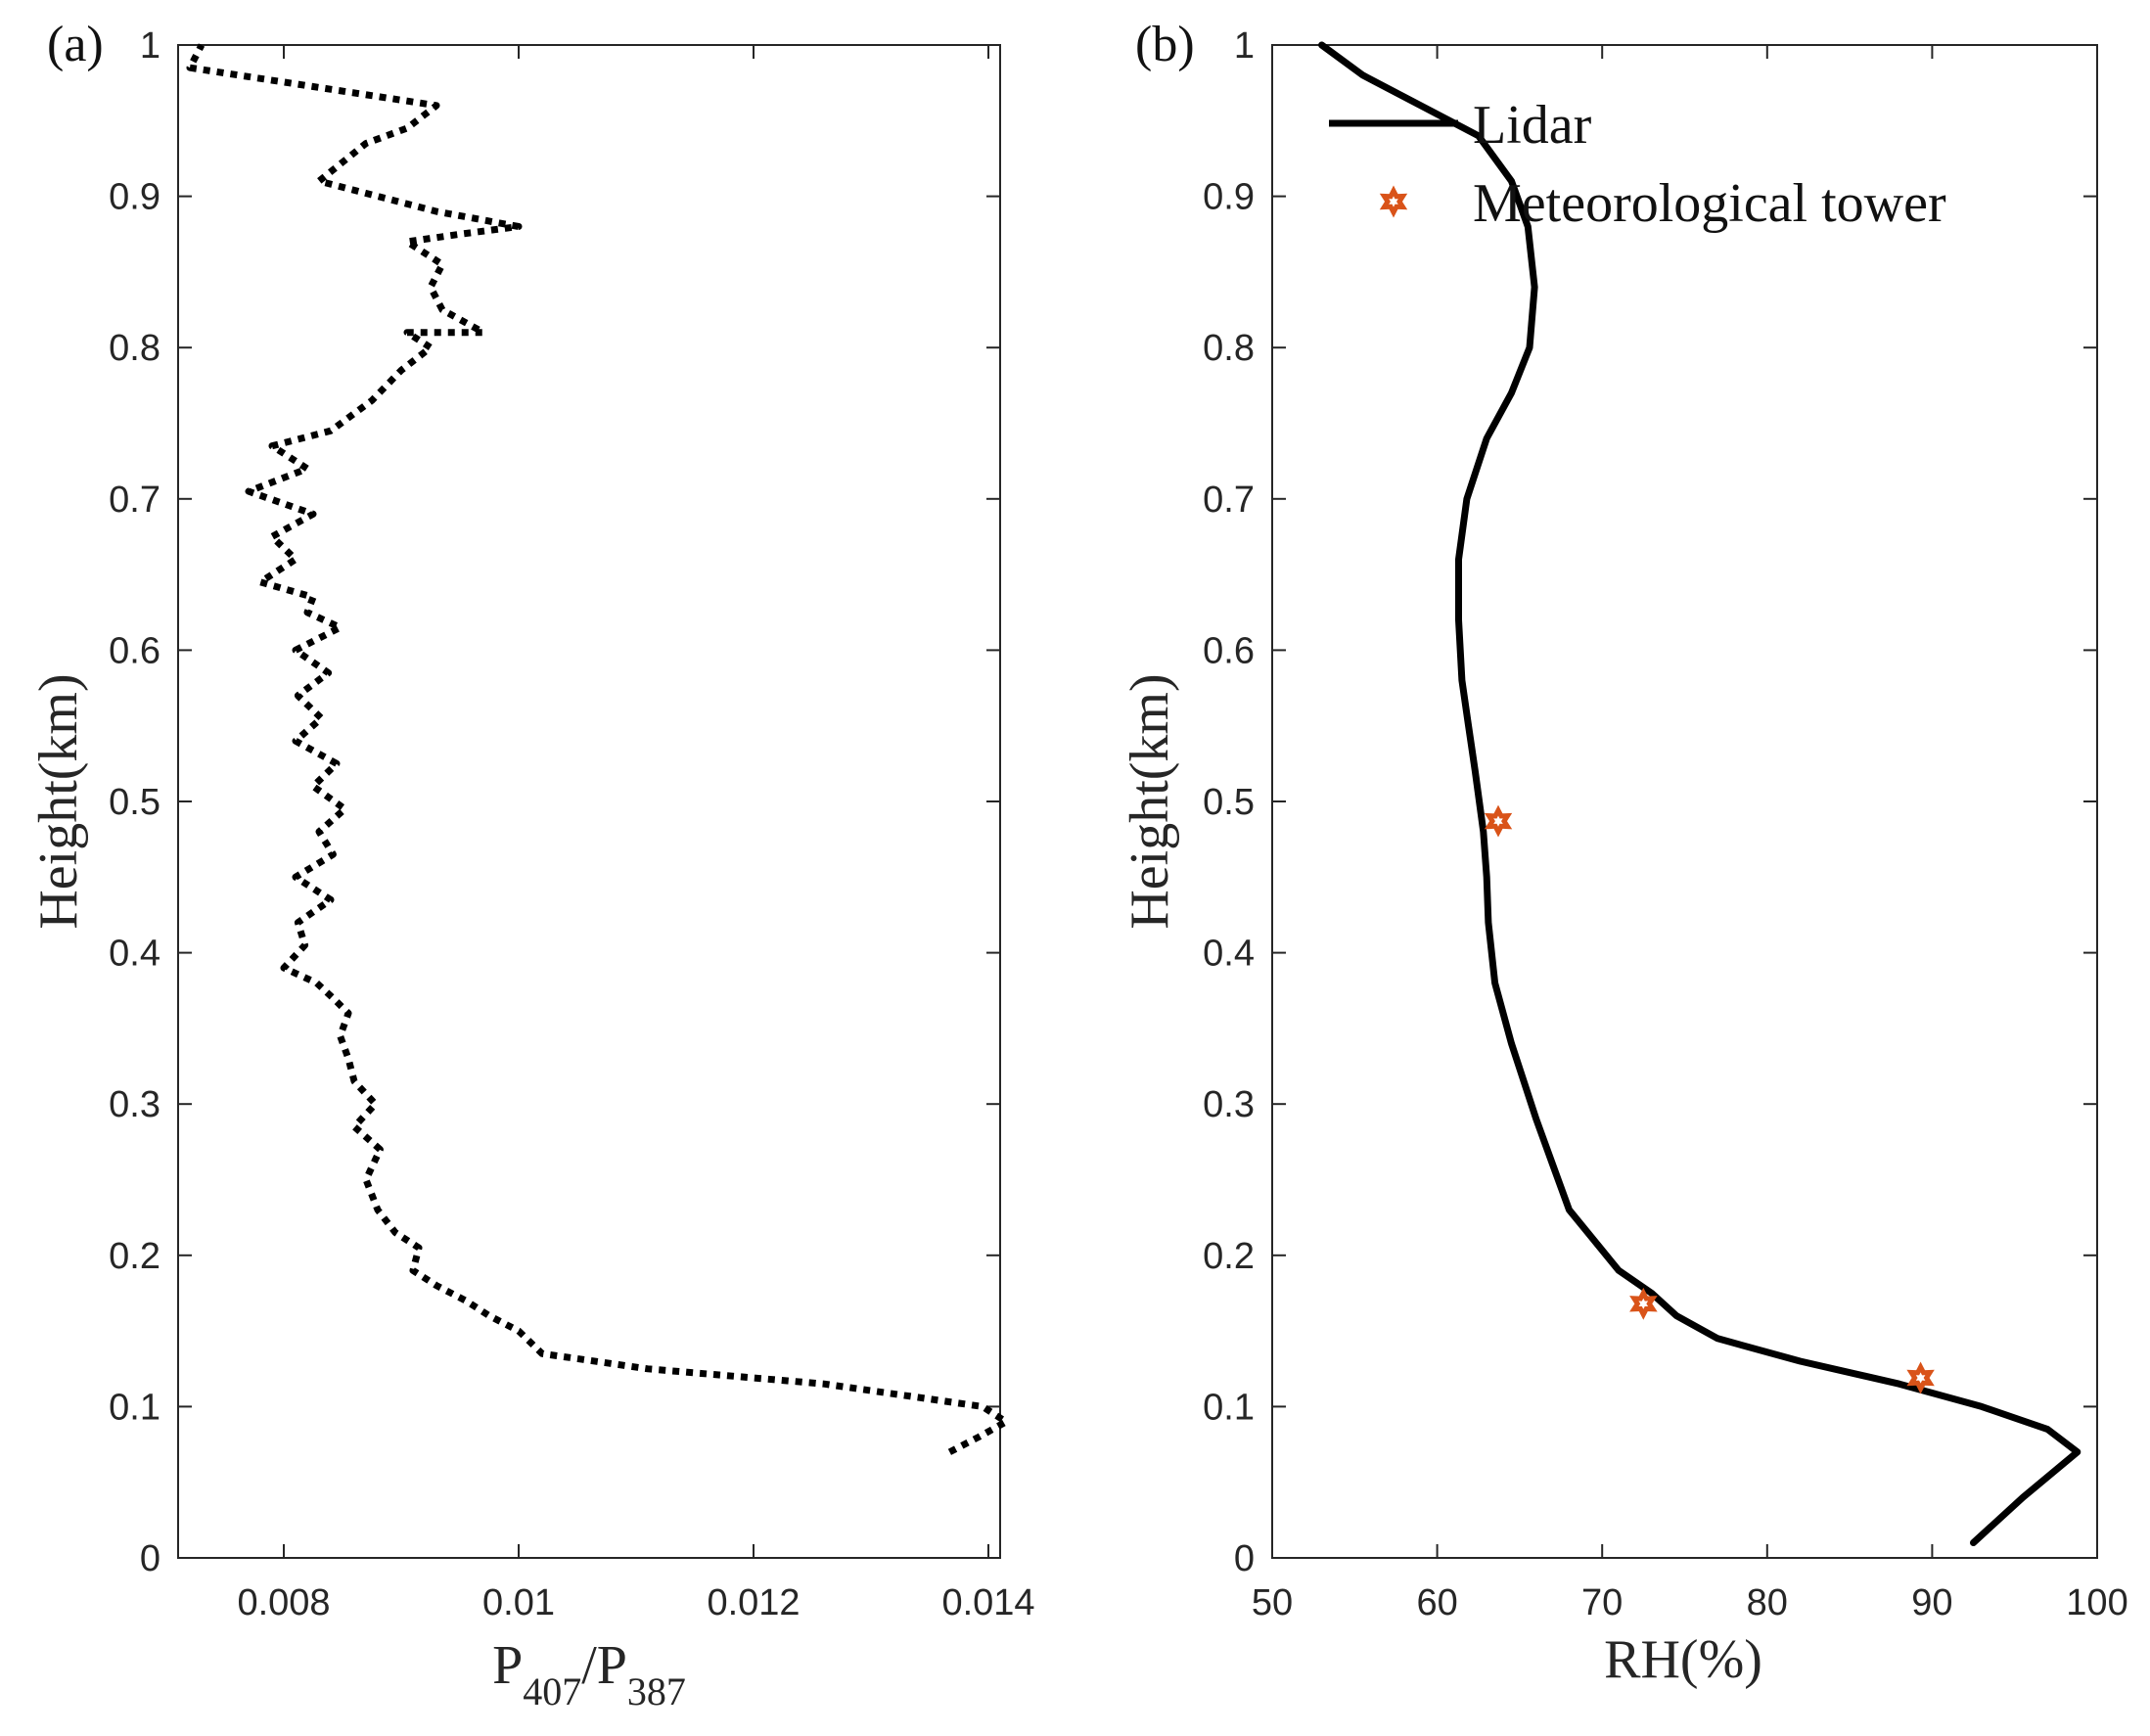 This screenshot has width=2150, height=1736. I want to click on panel-a-x-axis-title: P407/P387, so click(589, 1674).